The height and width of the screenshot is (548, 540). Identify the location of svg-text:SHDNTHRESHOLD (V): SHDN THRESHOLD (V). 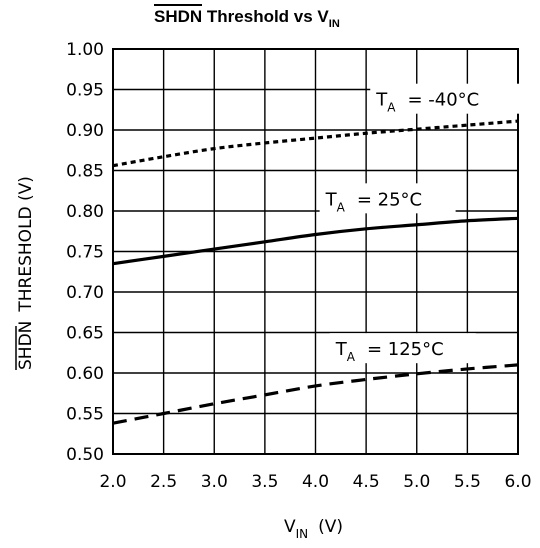
(26, 273).